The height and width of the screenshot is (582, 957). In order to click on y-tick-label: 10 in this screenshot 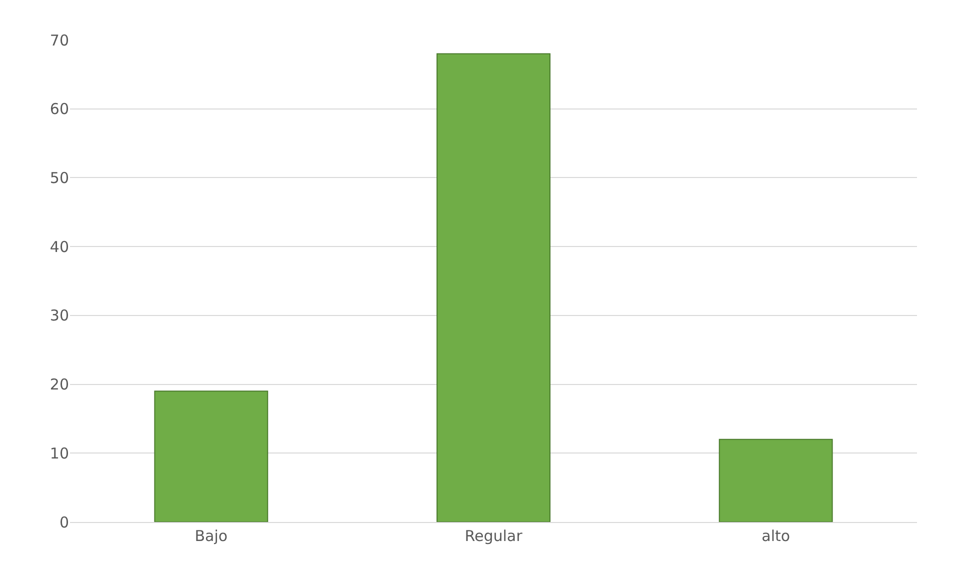, I will do `click(59, 453)`.